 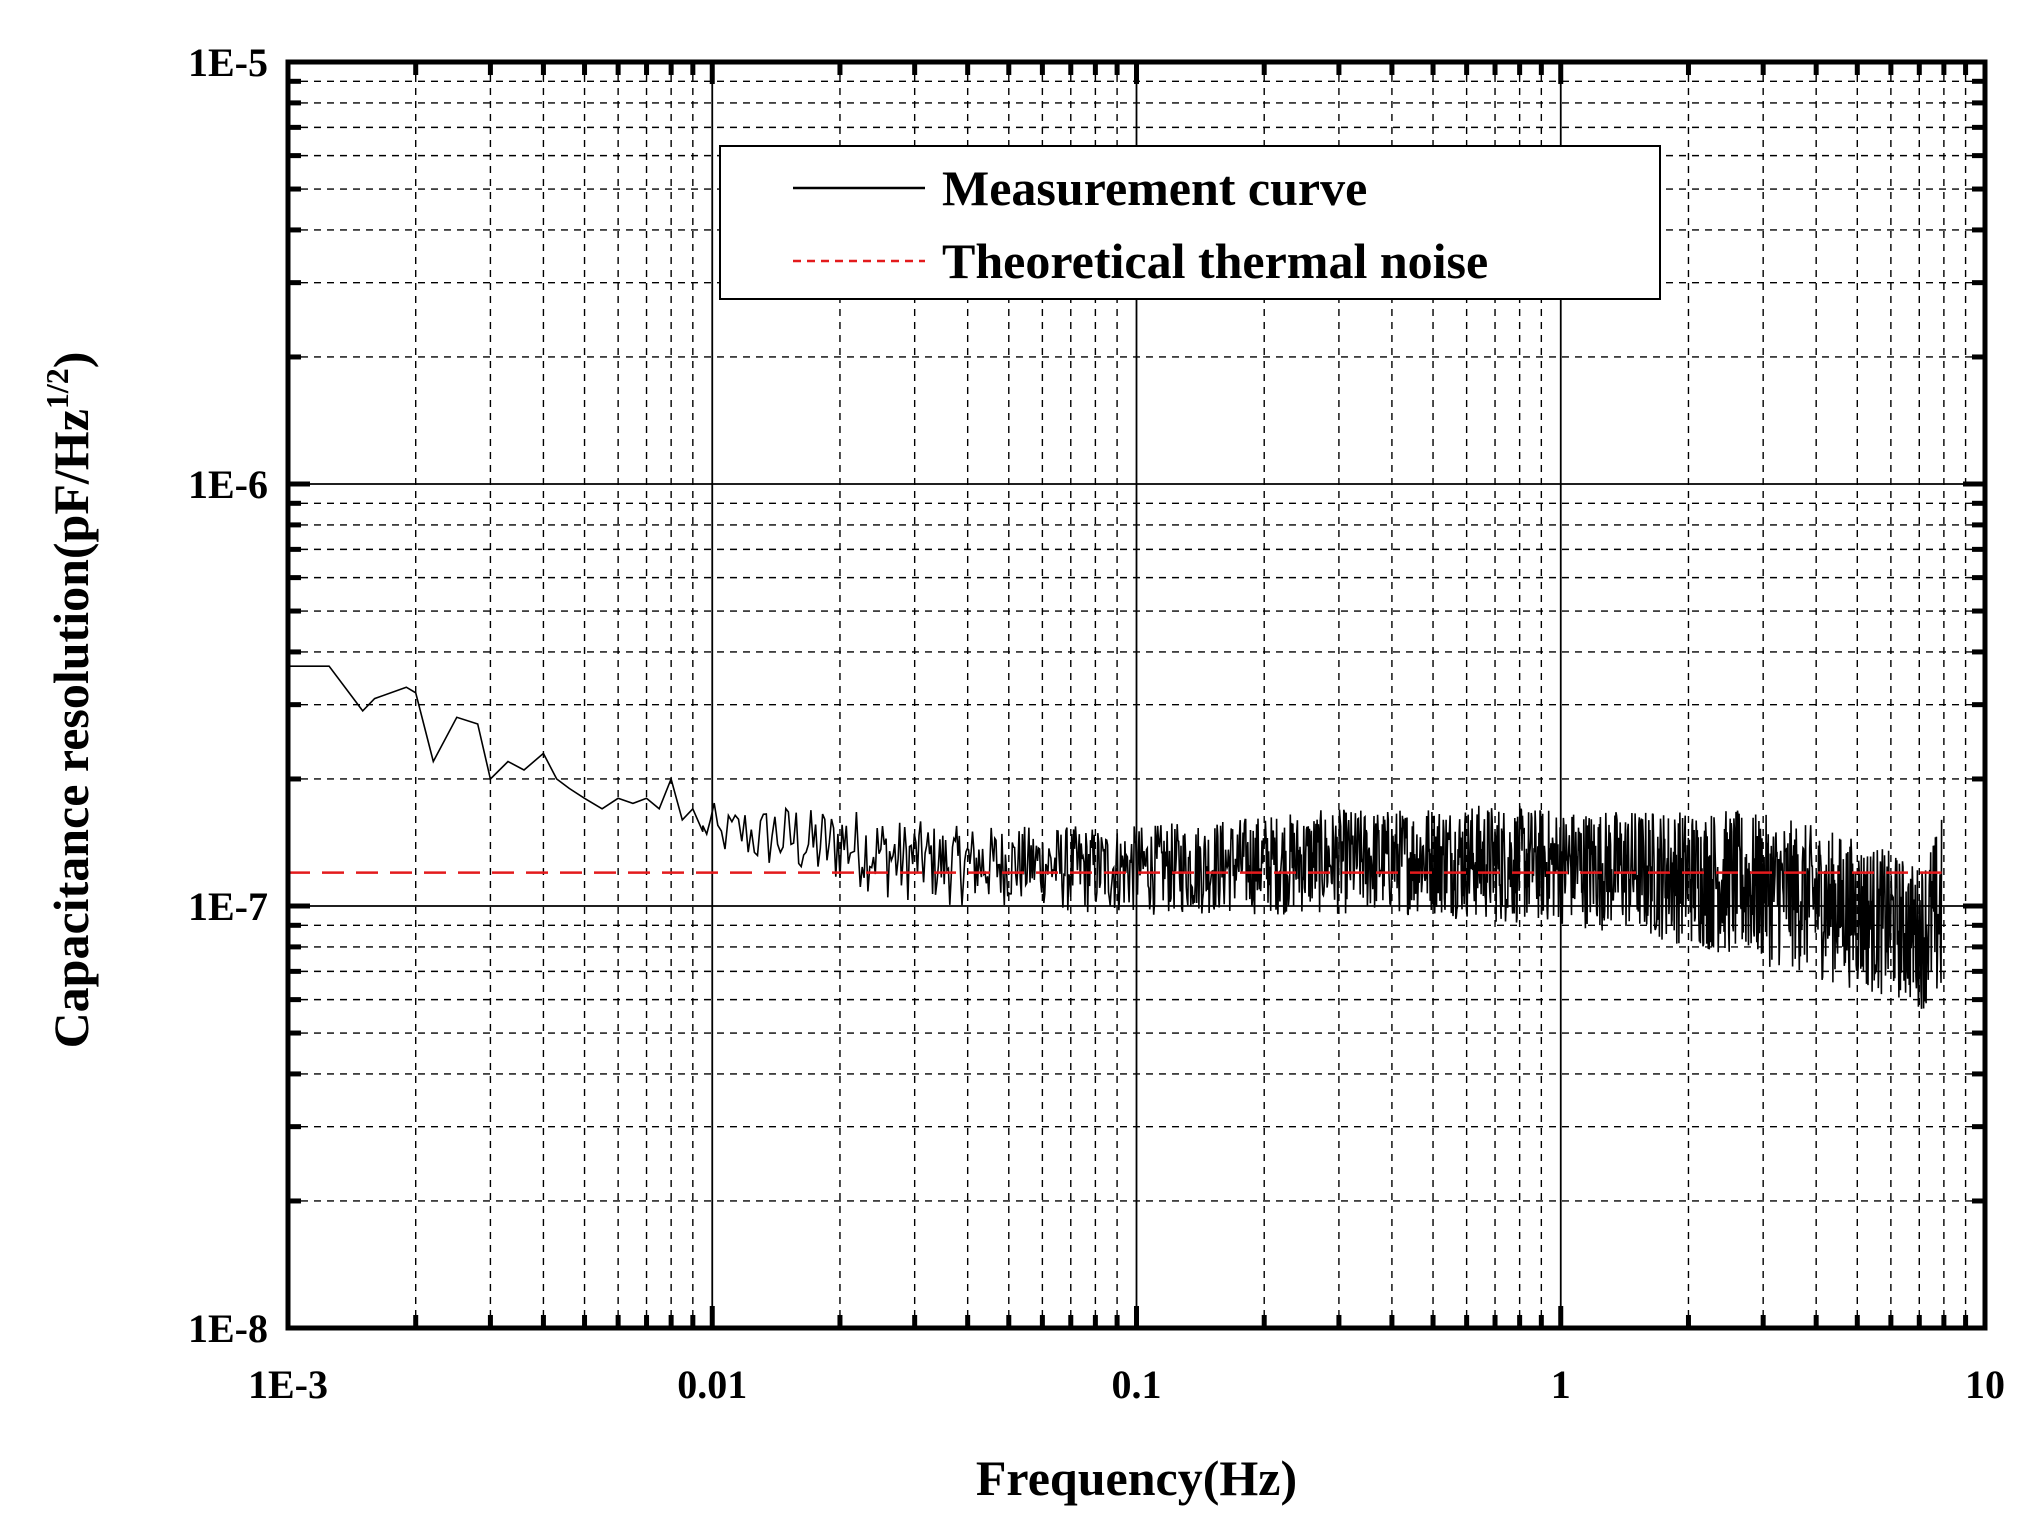 What do you see at coordinates (71, 728) in the screenshot?
I see `y-axis-title-main: Capacitance resolution(pF/Hz` at bounding box center [71, 728].